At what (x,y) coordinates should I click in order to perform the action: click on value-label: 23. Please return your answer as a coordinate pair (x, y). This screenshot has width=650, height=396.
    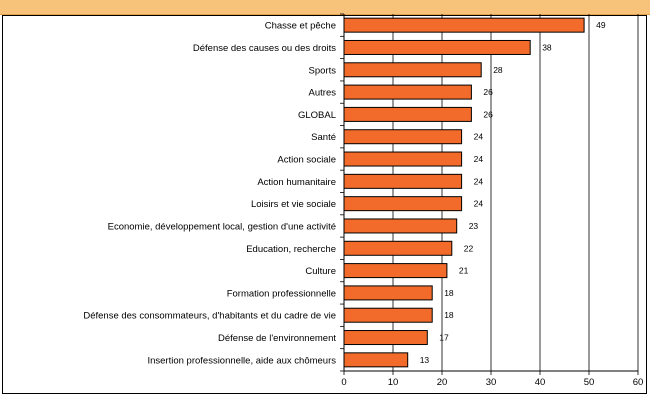
    Looking at the image, I should click on (474, 226).